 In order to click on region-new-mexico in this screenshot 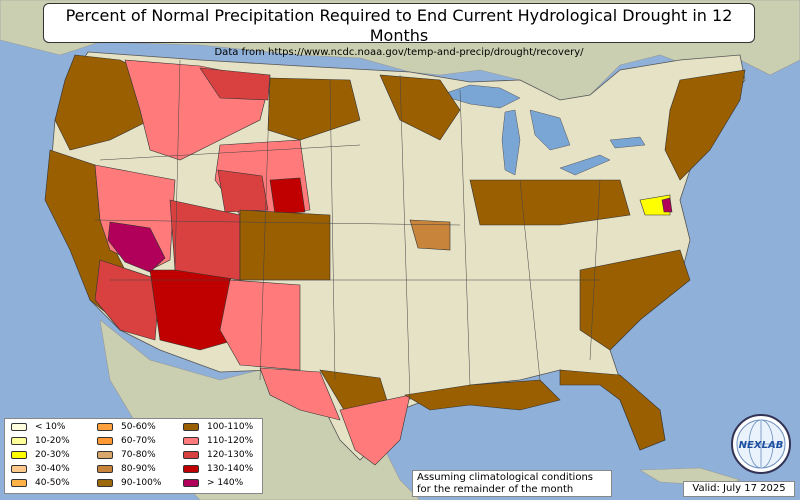, I will do `click(260, 325)`.